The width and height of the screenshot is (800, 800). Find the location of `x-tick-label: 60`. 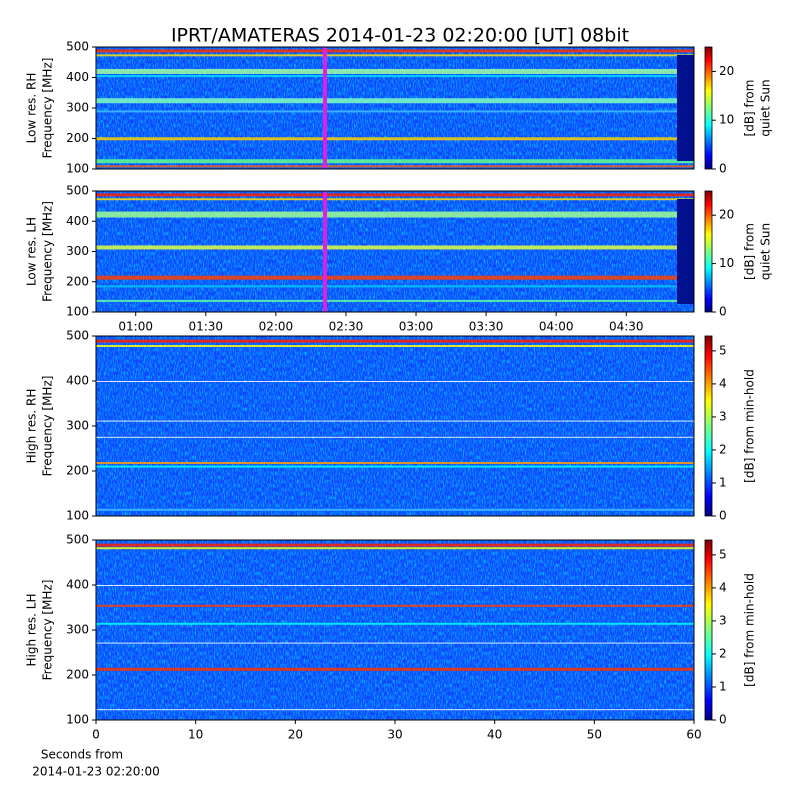

x-tick-label: 60 is located at coordinates (693, 735).